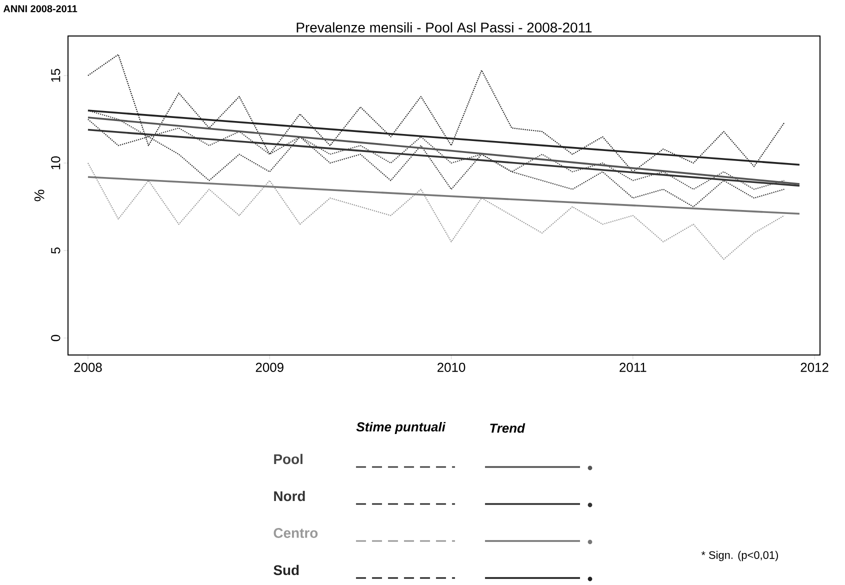 The height and width of the screenshot is (585, 845). I want to click on text: Nord, so click(289, 496).